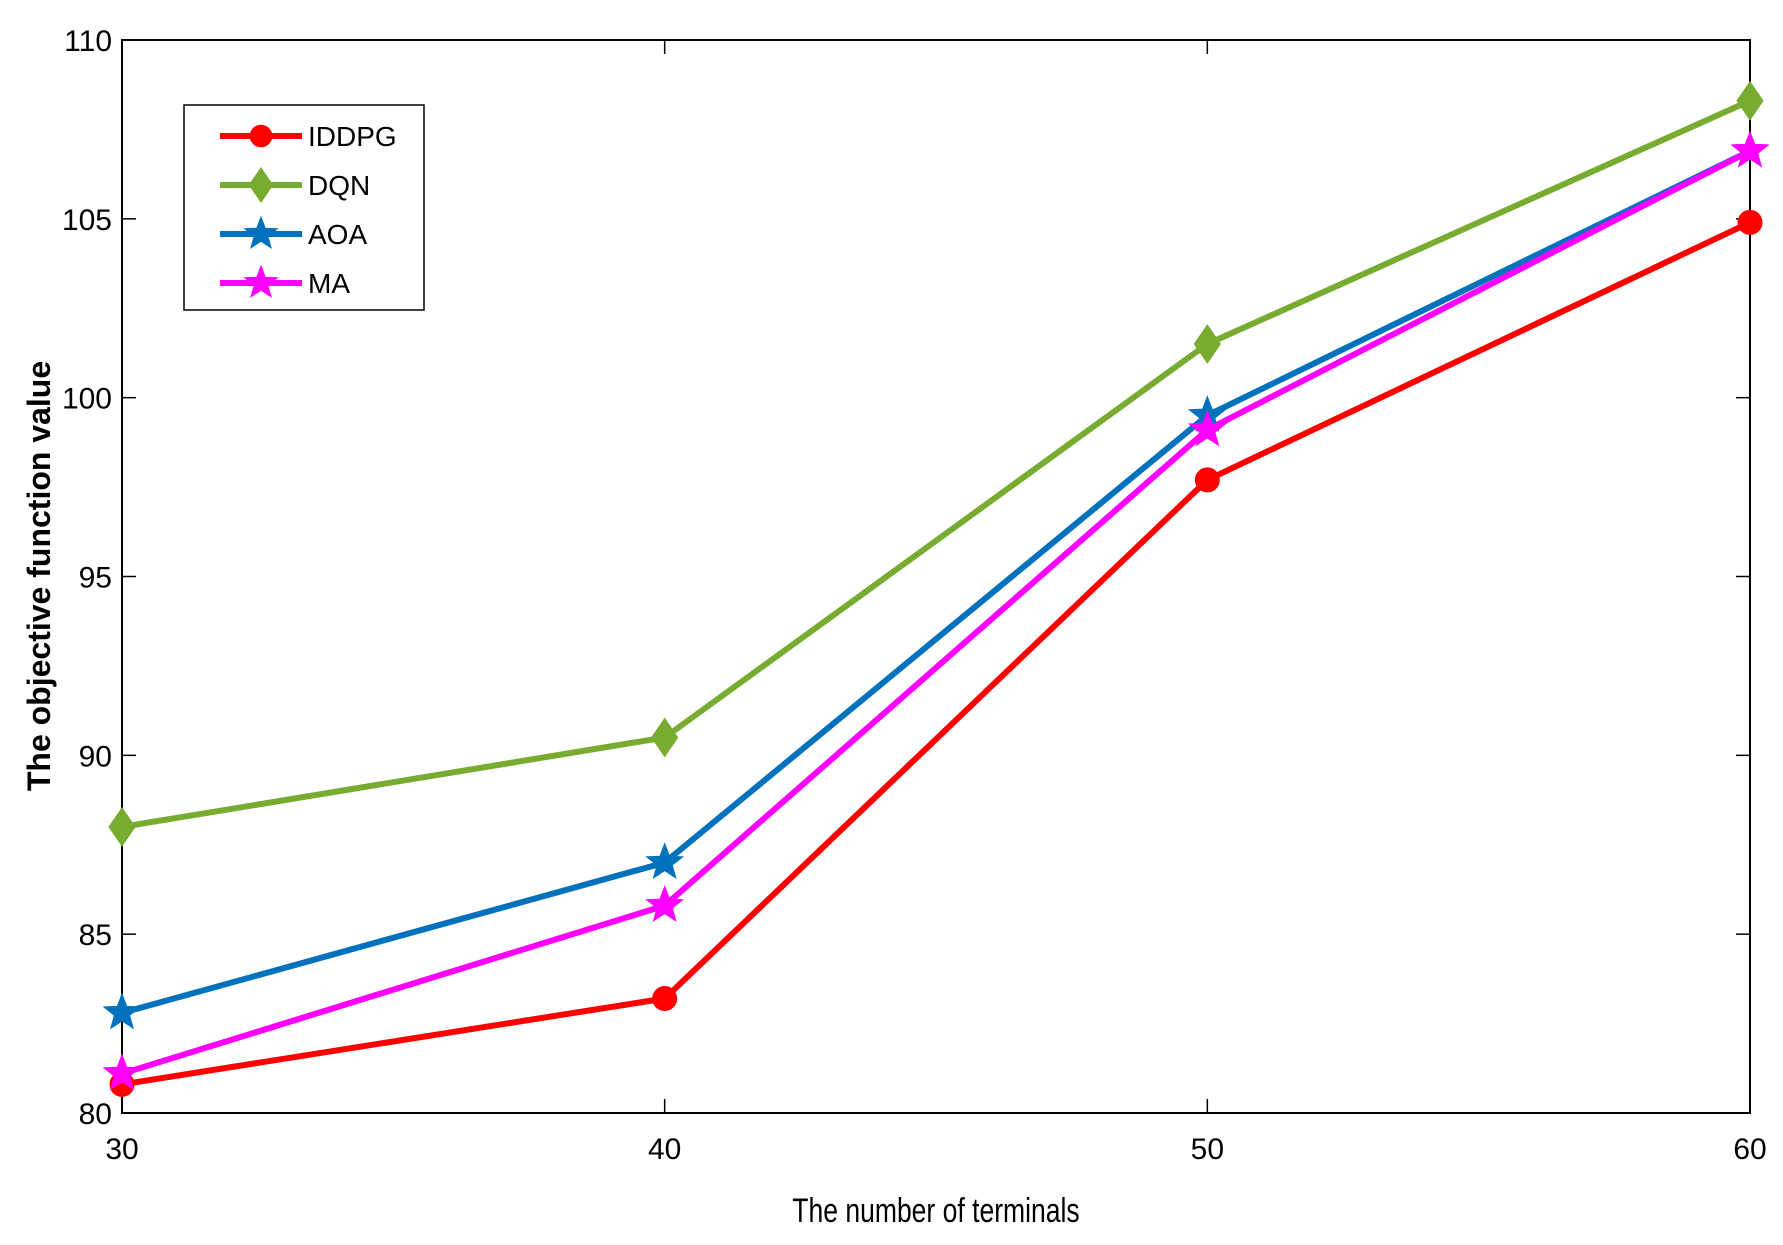 The image size is (1783, 1245). Describe the element at coordinates (95, 935) in the screenshot. I see `y-tick-label-85: 85` at that location.